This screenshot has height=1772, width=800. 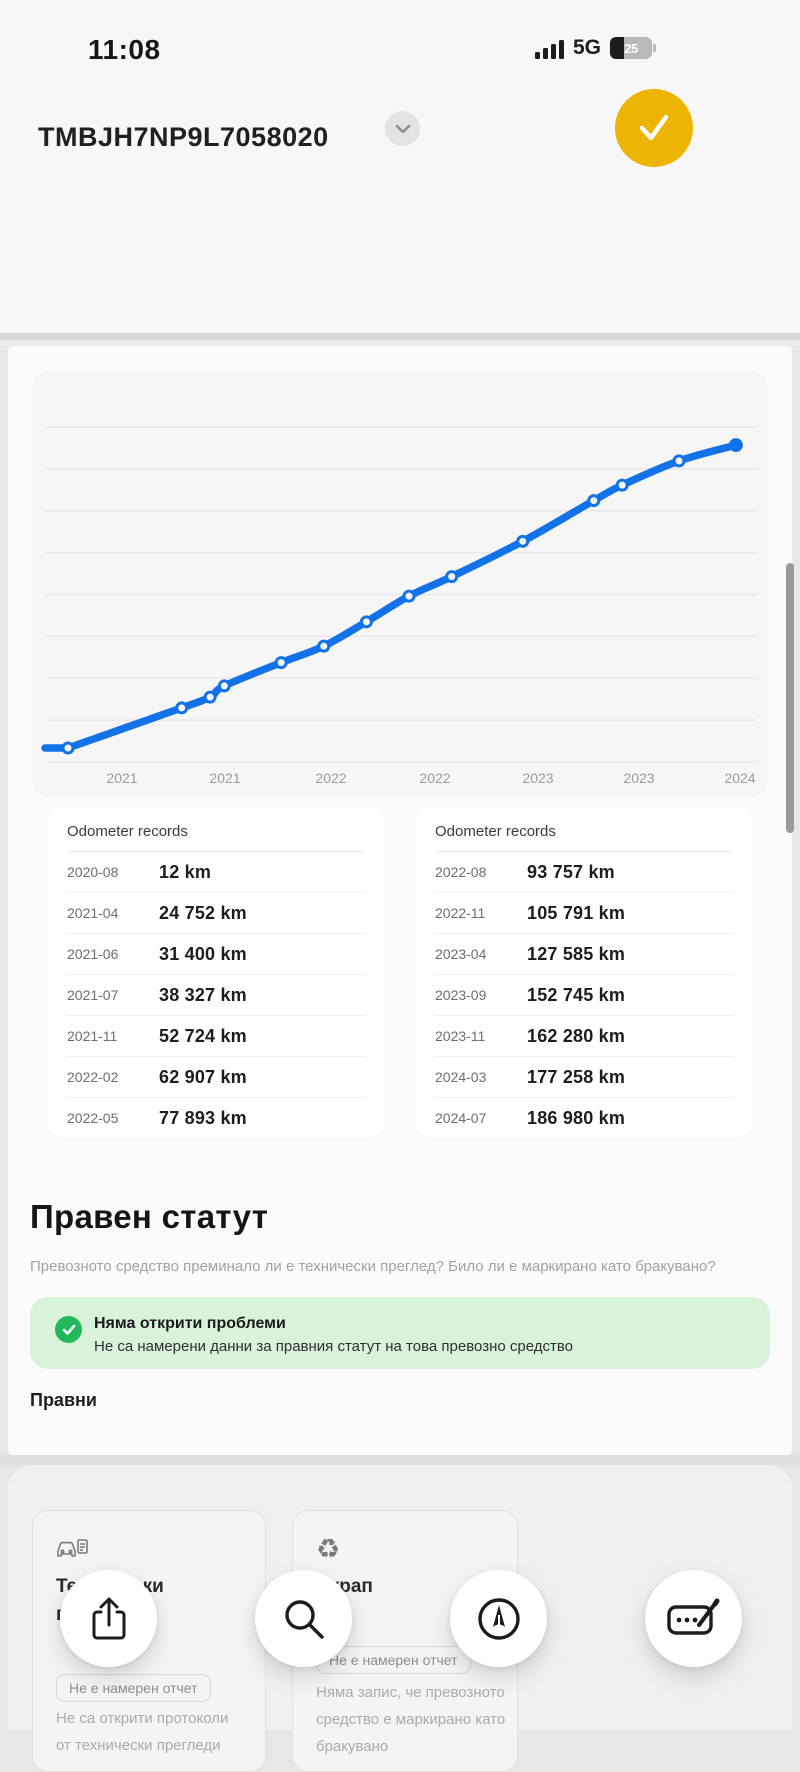 I want to click on table-row: 2022-02 62 907 km, so click(x=216, y=1077).